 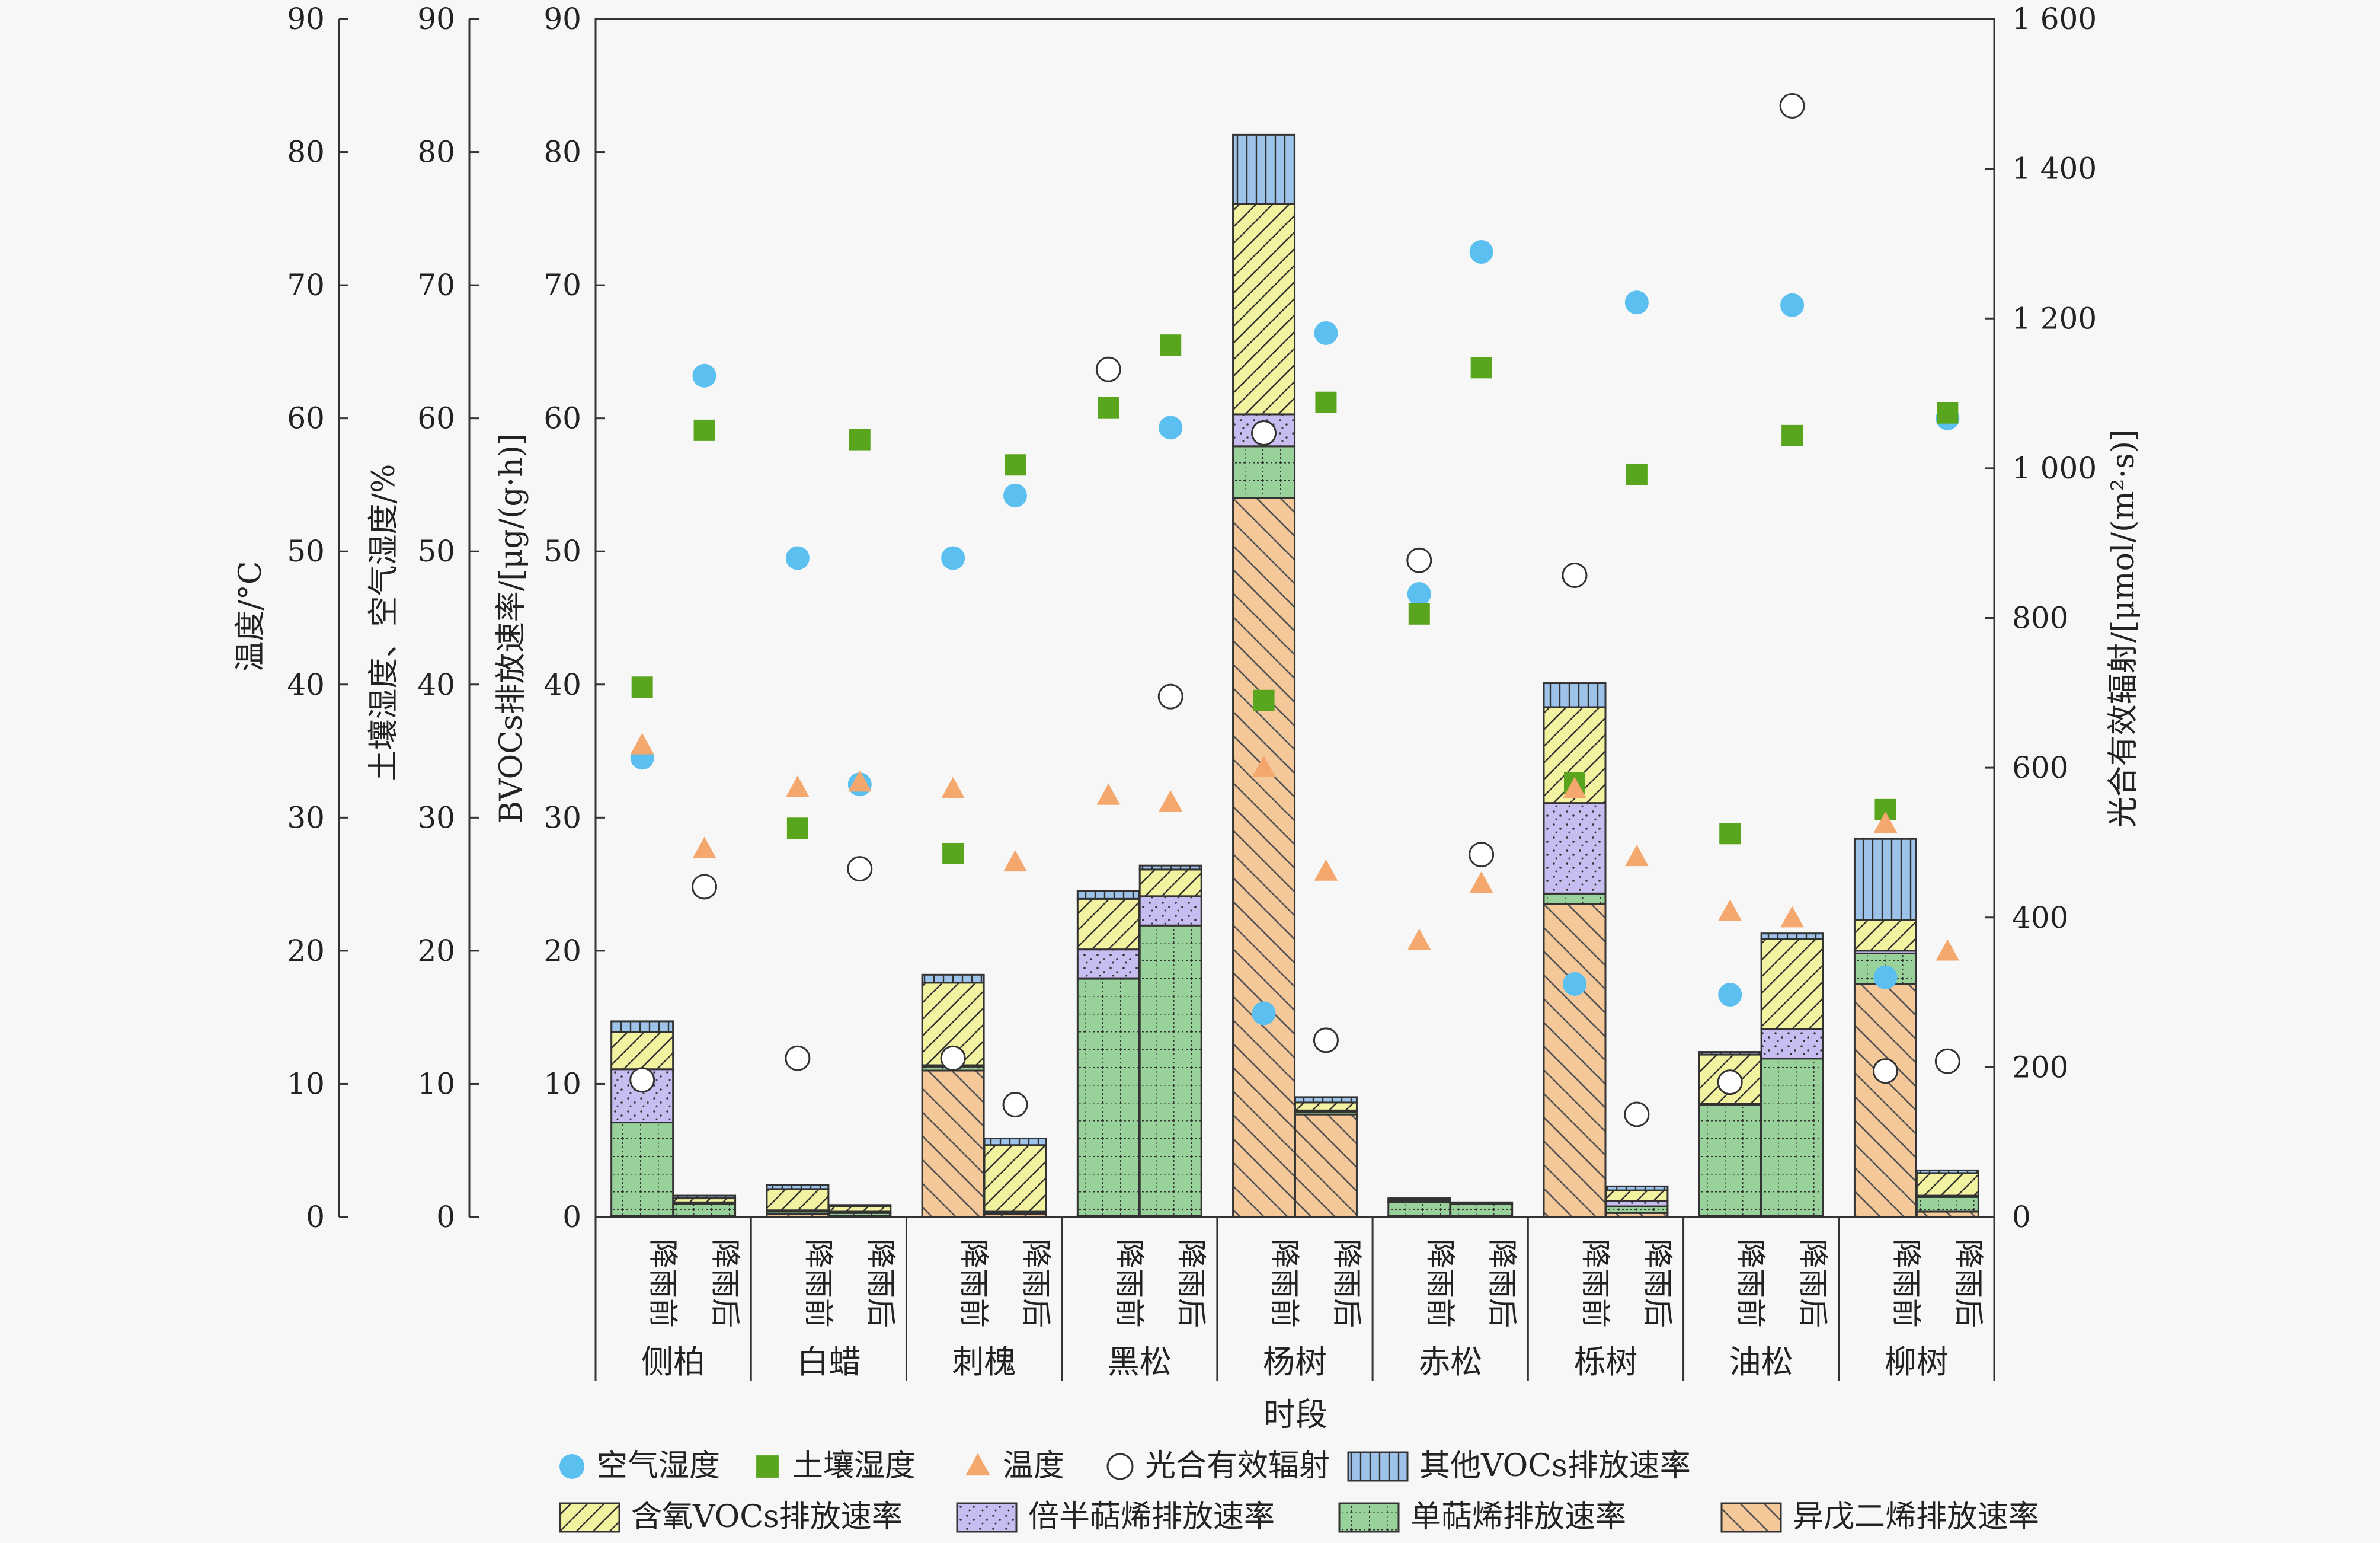 I want to click on bvoc-tick-label: 70, so click(x=562, y=285).